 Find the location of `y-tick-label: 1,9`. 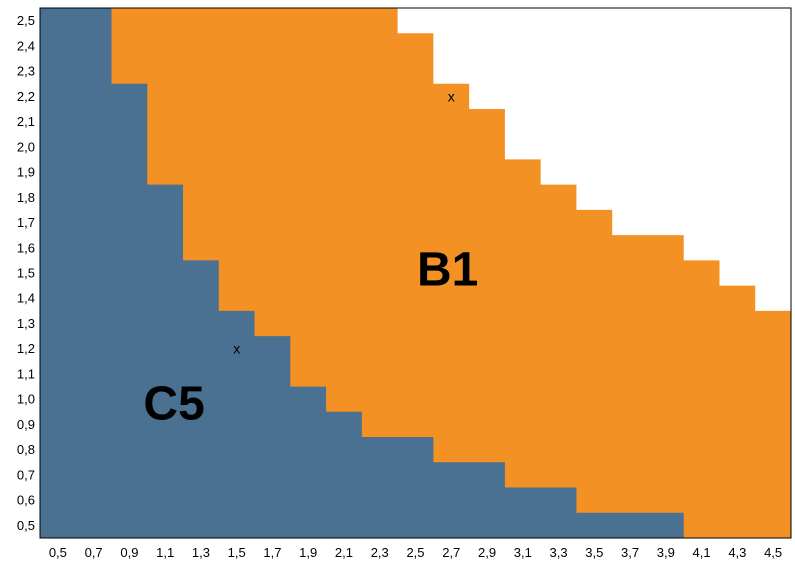

y-tick-label: 1,9 is located at coordinates (26, 172).